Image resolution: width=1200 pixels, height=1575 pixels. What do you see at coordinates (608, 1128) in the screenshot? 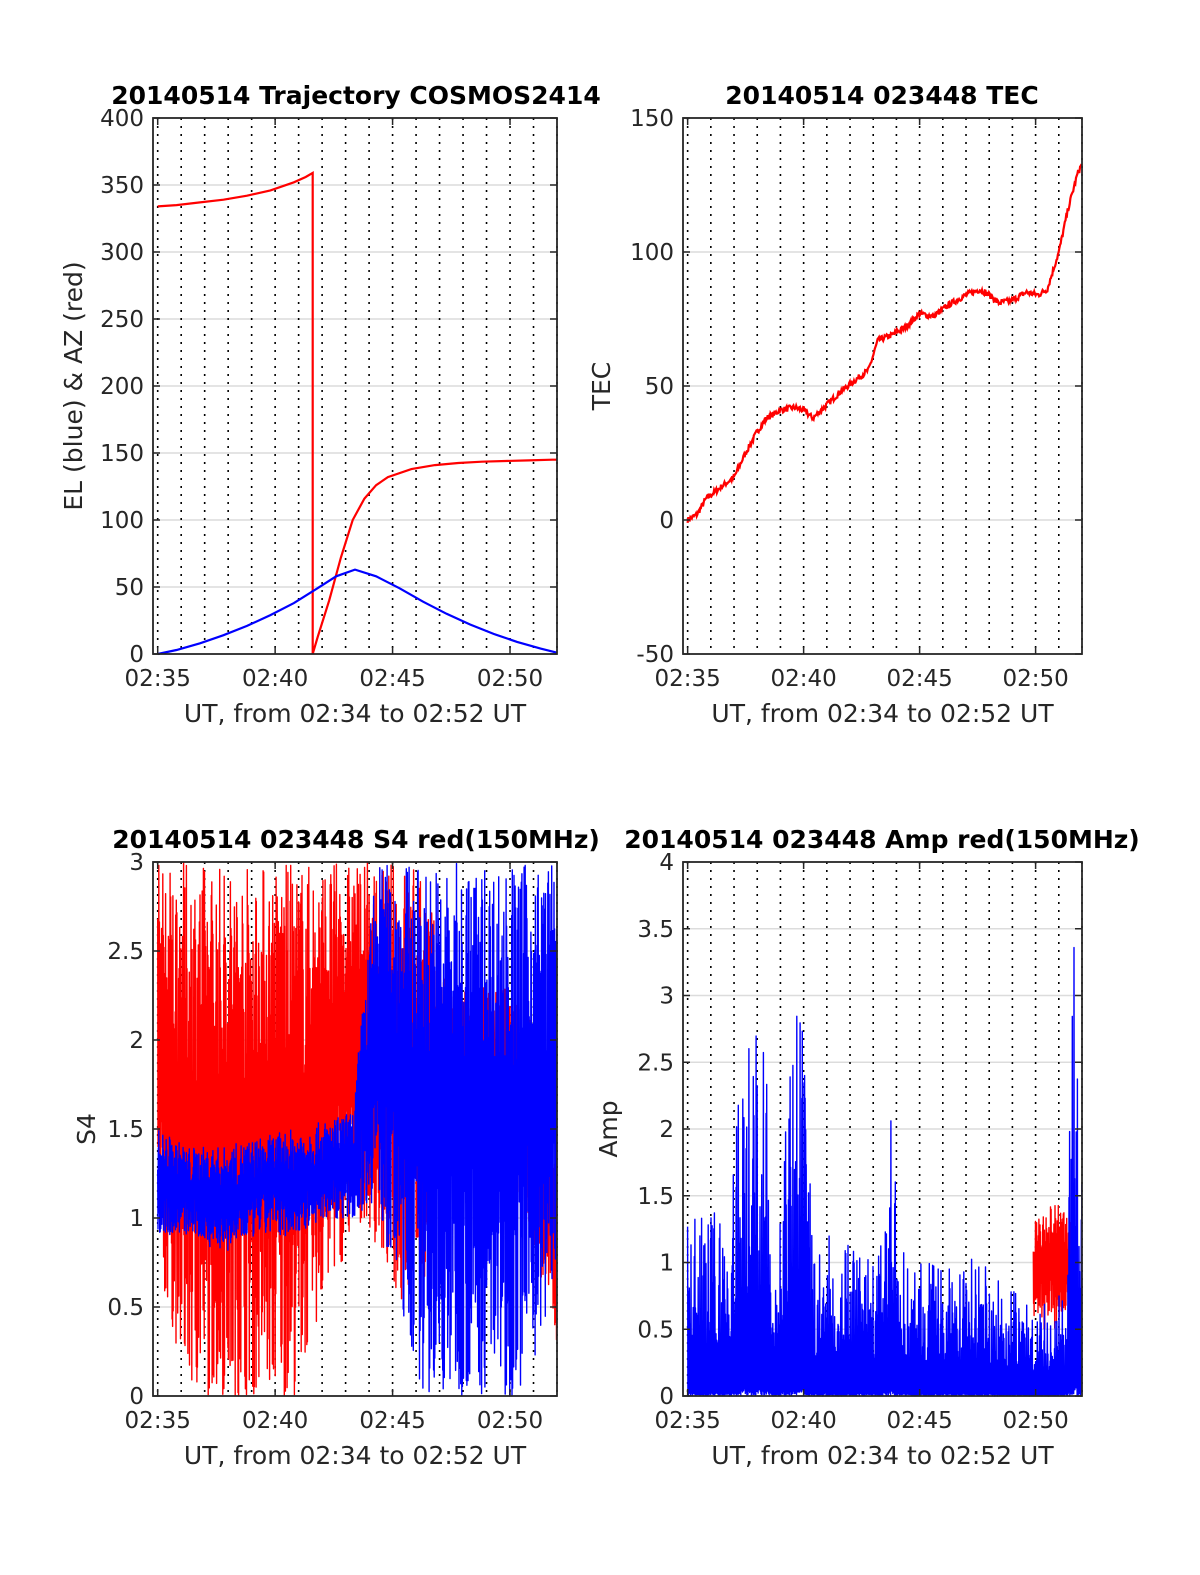
I see `y-axis-label: Amp` at bounding box center [608, 1128].